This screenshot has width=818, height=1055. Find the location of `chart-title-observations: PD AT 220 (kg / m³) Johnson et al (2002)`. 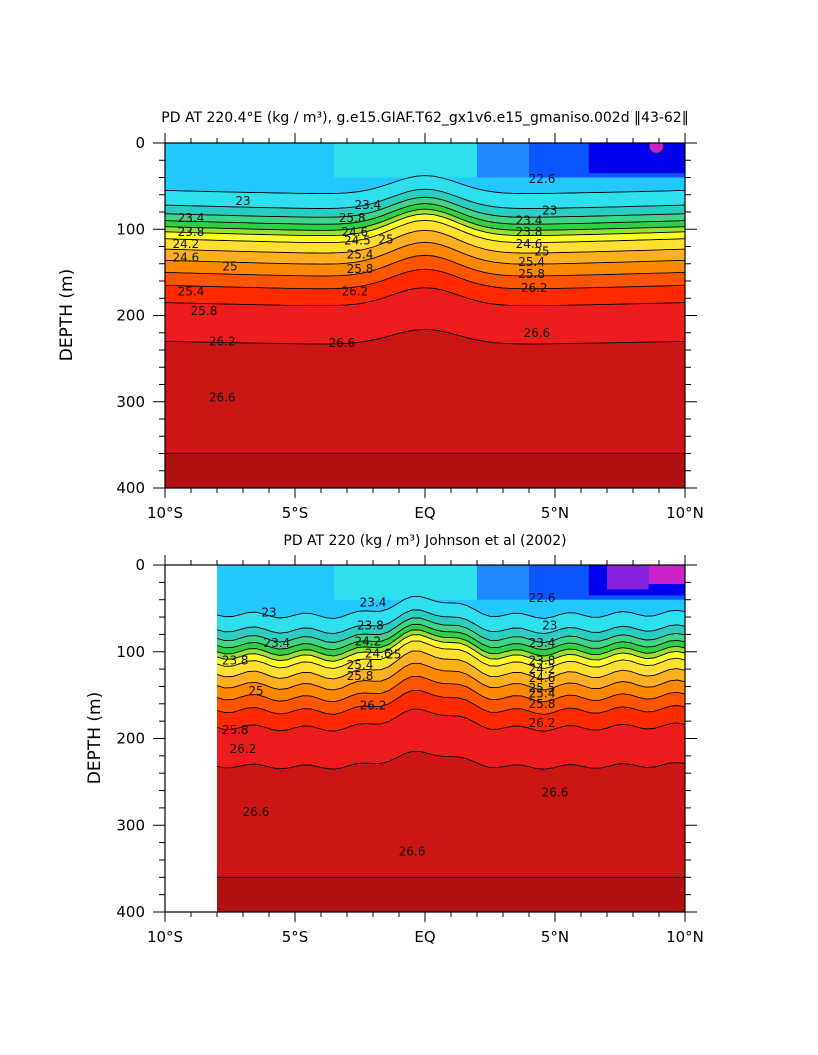

chart-title-observations: PD AT 220 (kg / m³) Johnson et al (2002) is located at coordinates (424, 541).